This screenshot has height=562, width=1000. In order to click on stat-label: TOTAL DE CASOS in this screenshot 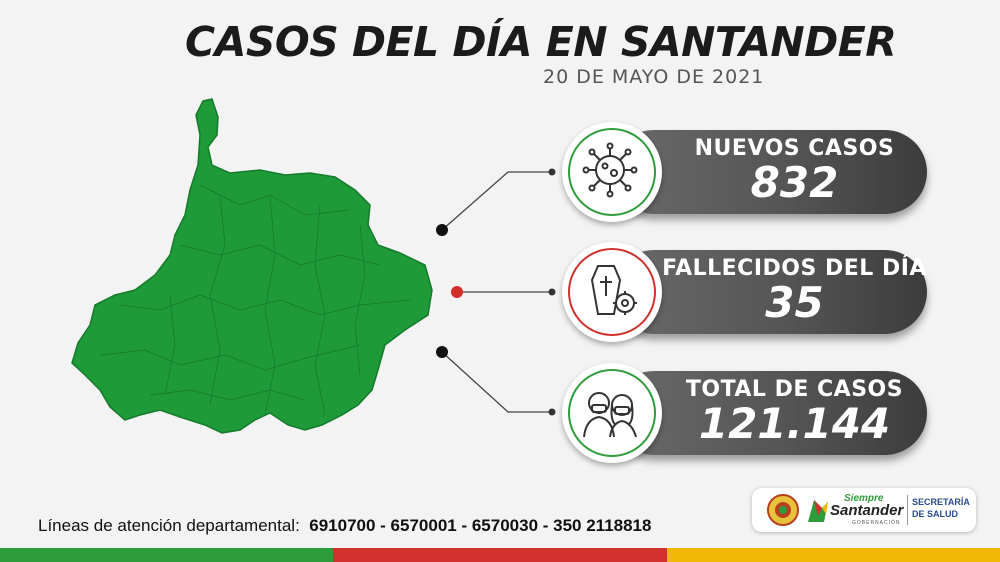, I will do `click(794, 389)`.